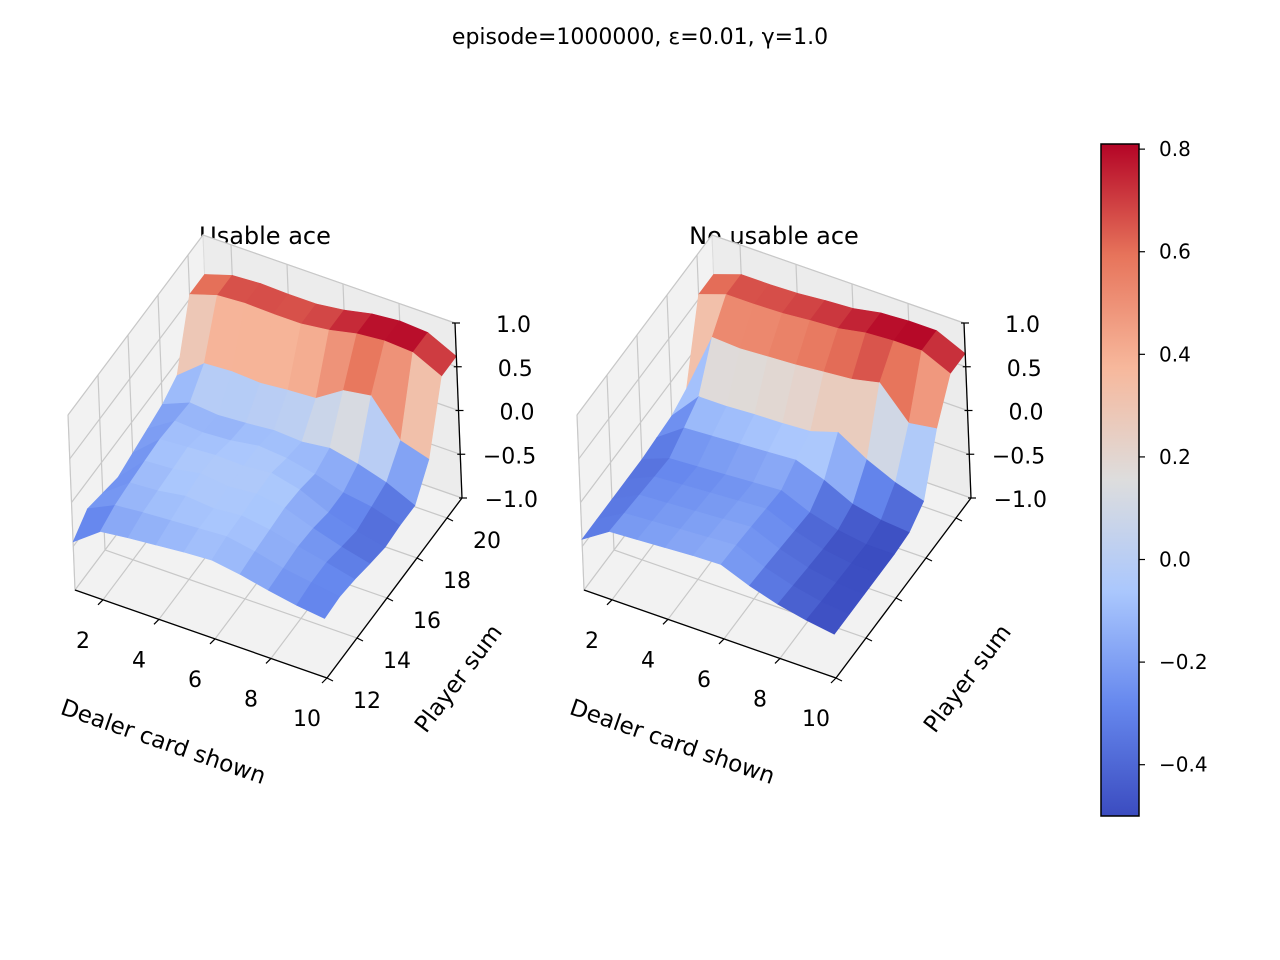 The image size is (1280, 960). I want to click on colorbar-tick-label: −0.2, so click(1183, 662).